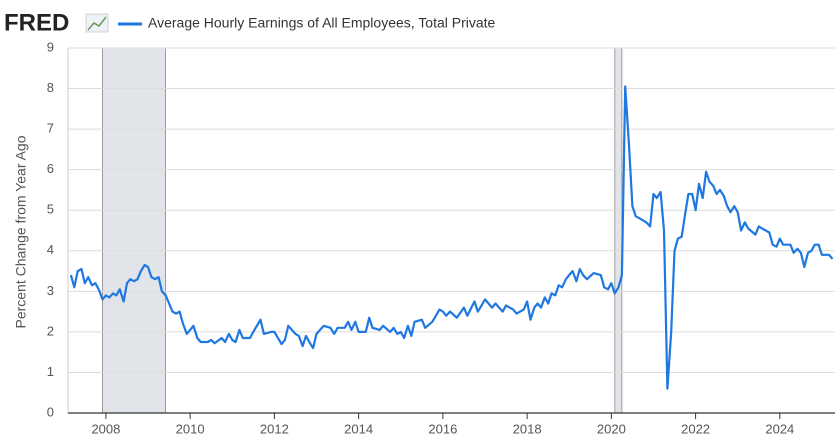 This screenshot has width=838, height=448. I want to click on x-tick-label: 2014, so click(358, 428).